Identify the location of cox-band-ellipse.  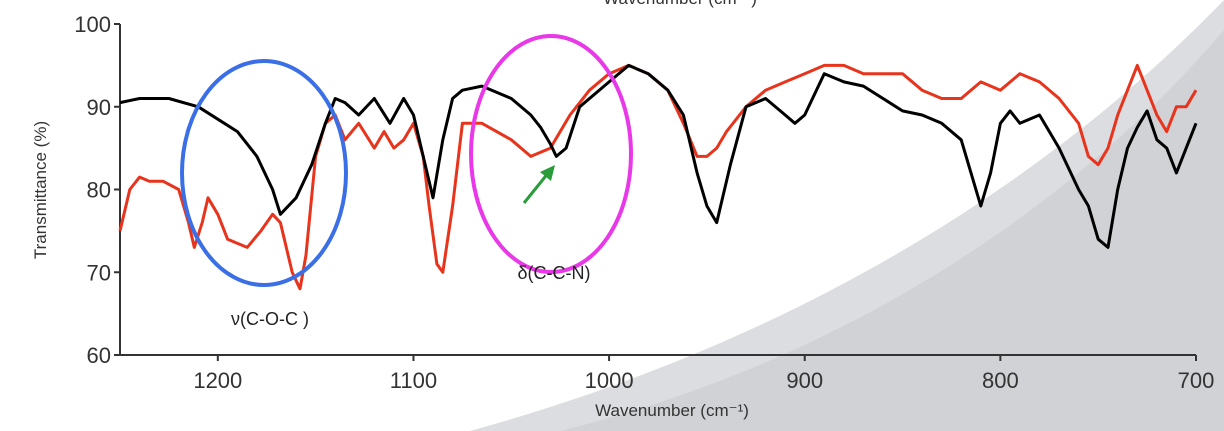
(264, 173).